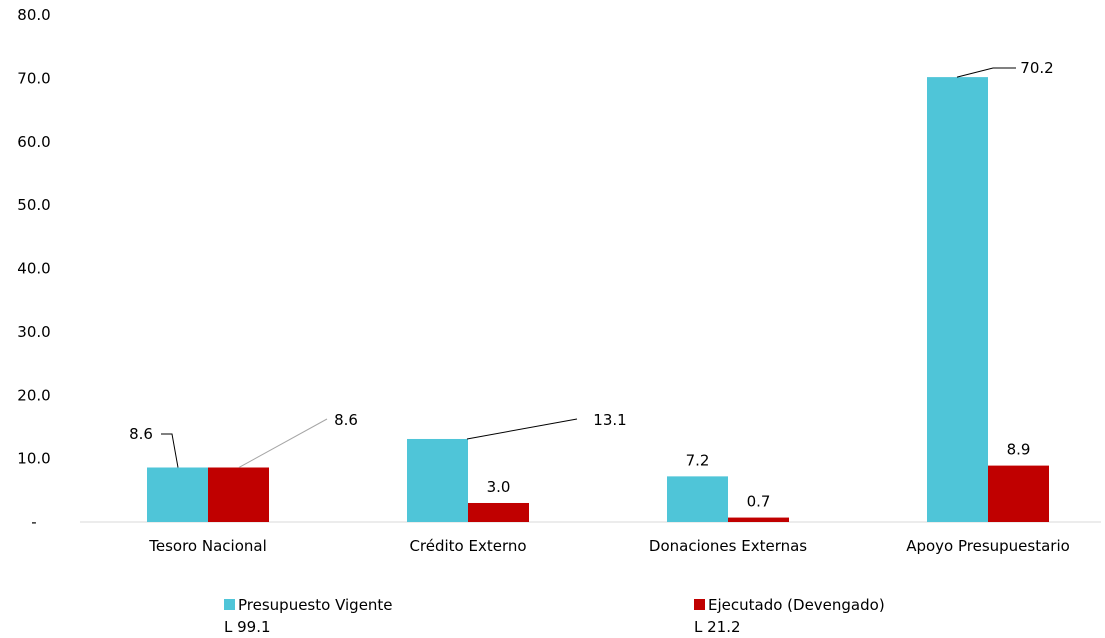  Describe the element at coordinates (247, 627) in the screenshot. I see `legend-total-presupuesto: L 99.1` at that location.